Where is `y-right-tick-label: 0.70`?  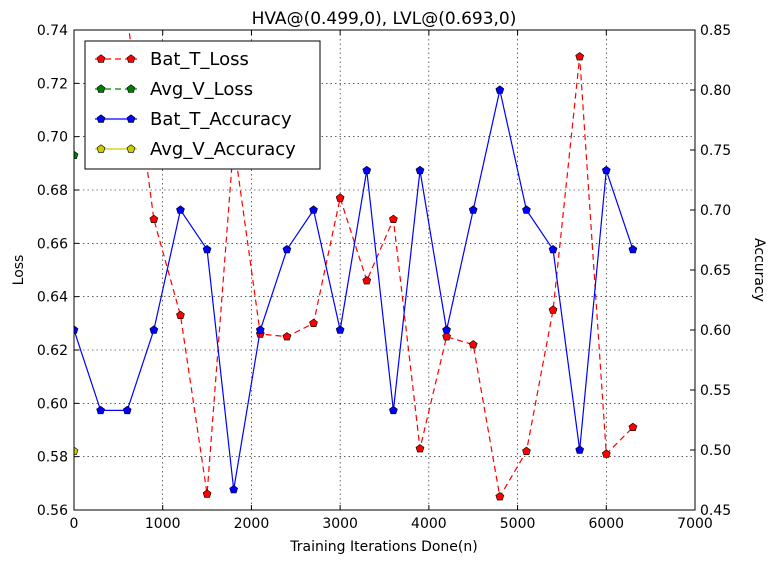
y-right-tick-label: 0.70 is located at coordinates (715, 211).